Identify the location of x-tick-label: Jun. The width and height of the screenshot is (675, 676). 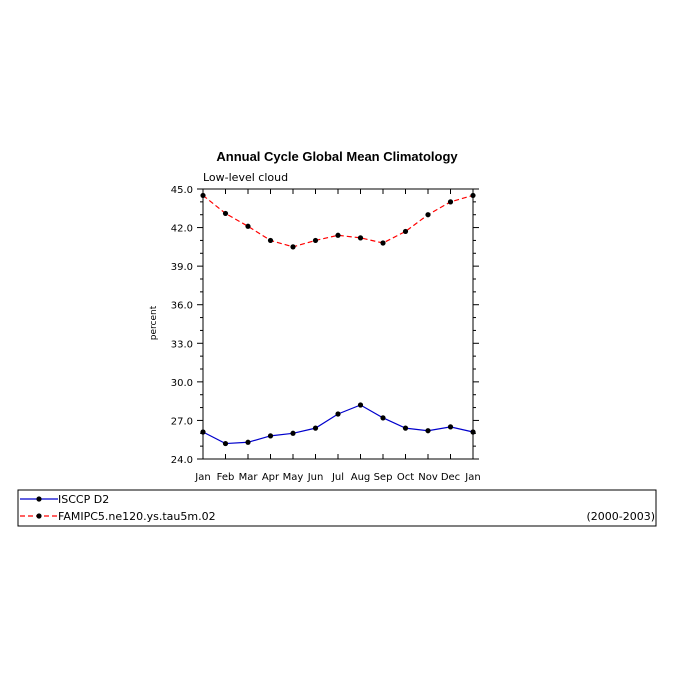
(315, 477).